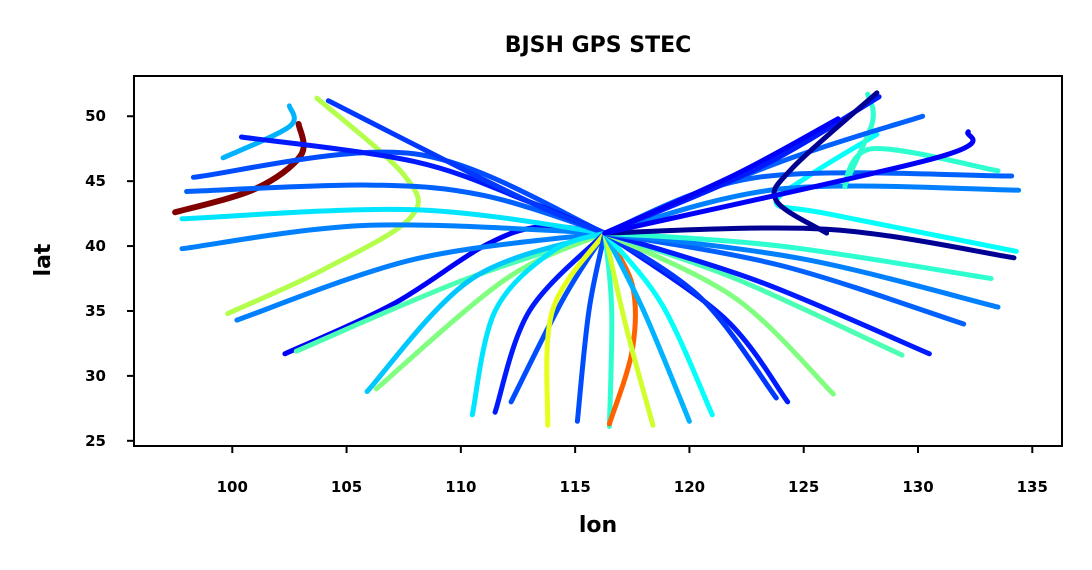 The image size is (1092, 570). What do you see at coordinates (346, 487) in the screenshot?
I see `x-tick-label: 105` at bounding box center [346, 487].